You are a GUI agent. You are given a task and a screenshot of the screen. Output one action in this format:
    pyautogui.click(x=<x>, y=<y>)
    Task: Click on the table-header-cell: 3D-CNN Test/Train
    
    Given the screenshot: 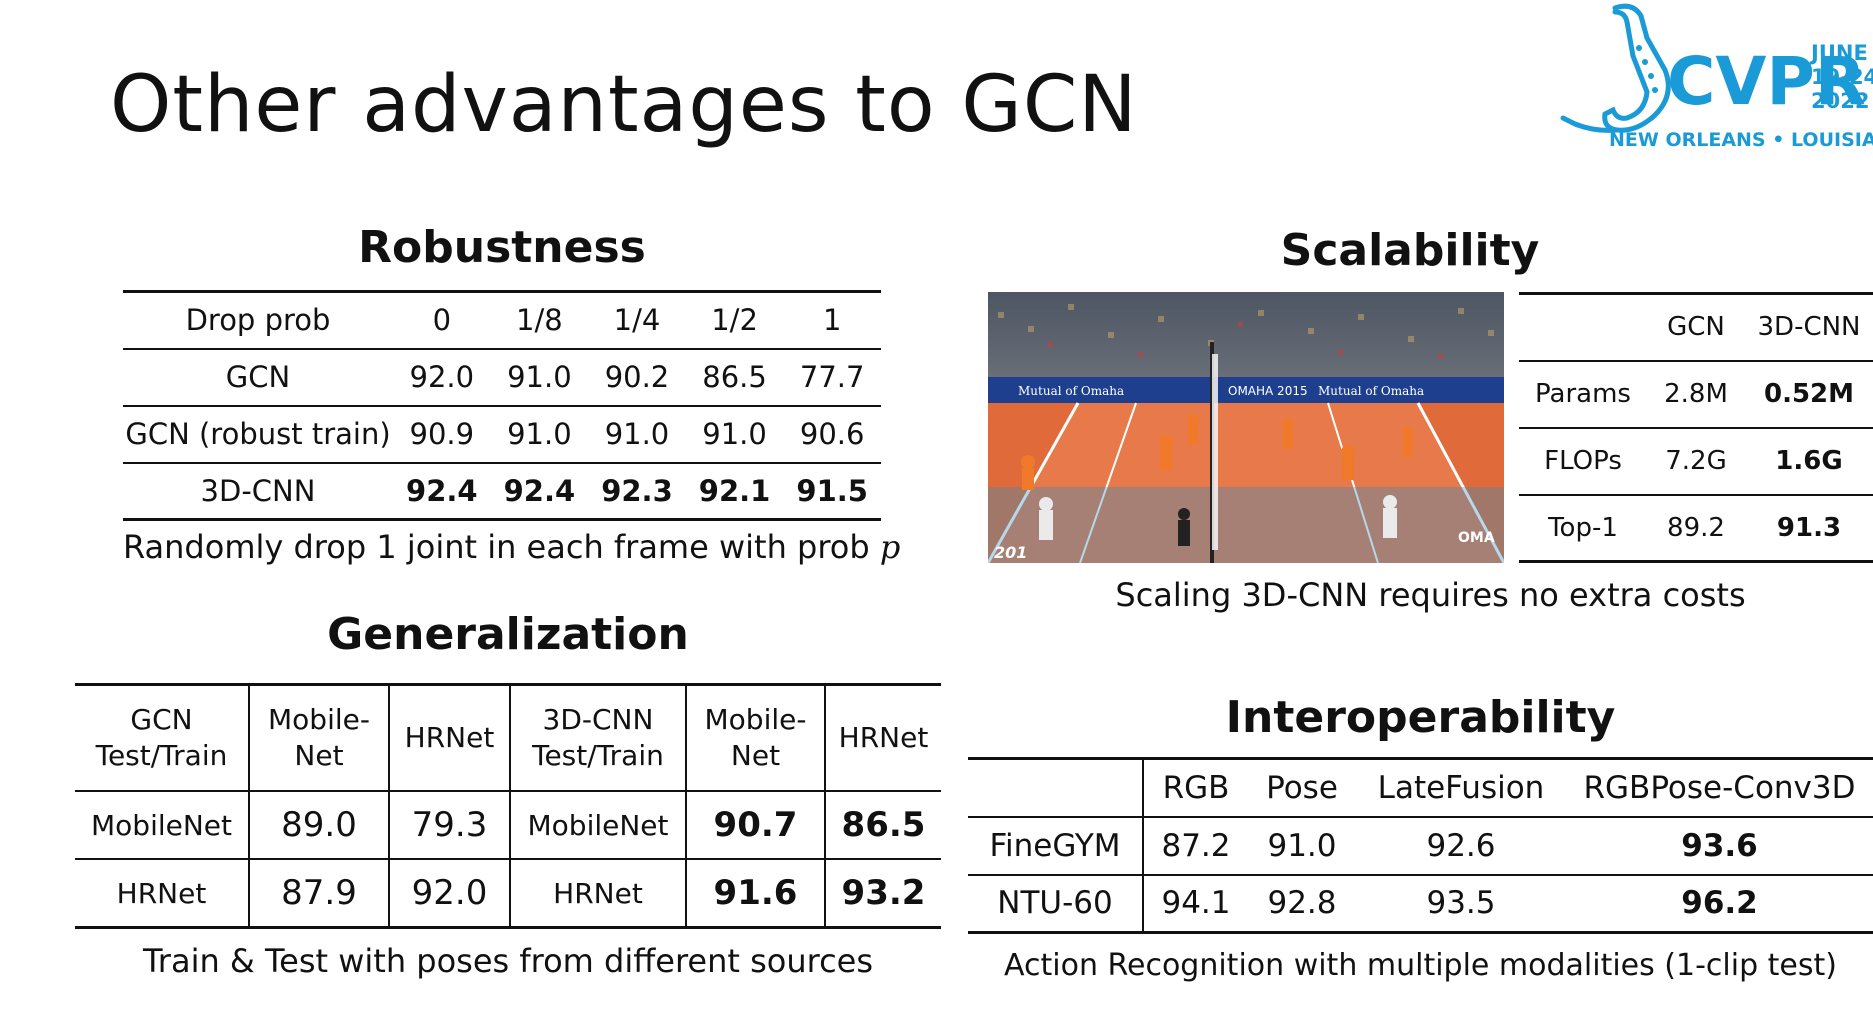 What is the action you would take?
    pyautogui.click(x=597, y=737)
    